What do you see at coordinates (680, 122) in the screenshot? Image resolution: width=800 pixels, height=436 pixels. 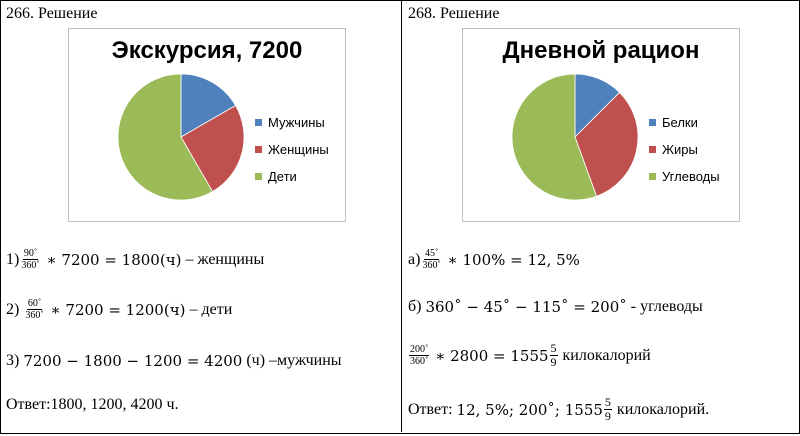 I see `legend-label: Белки` at bounding box center [680, 122].